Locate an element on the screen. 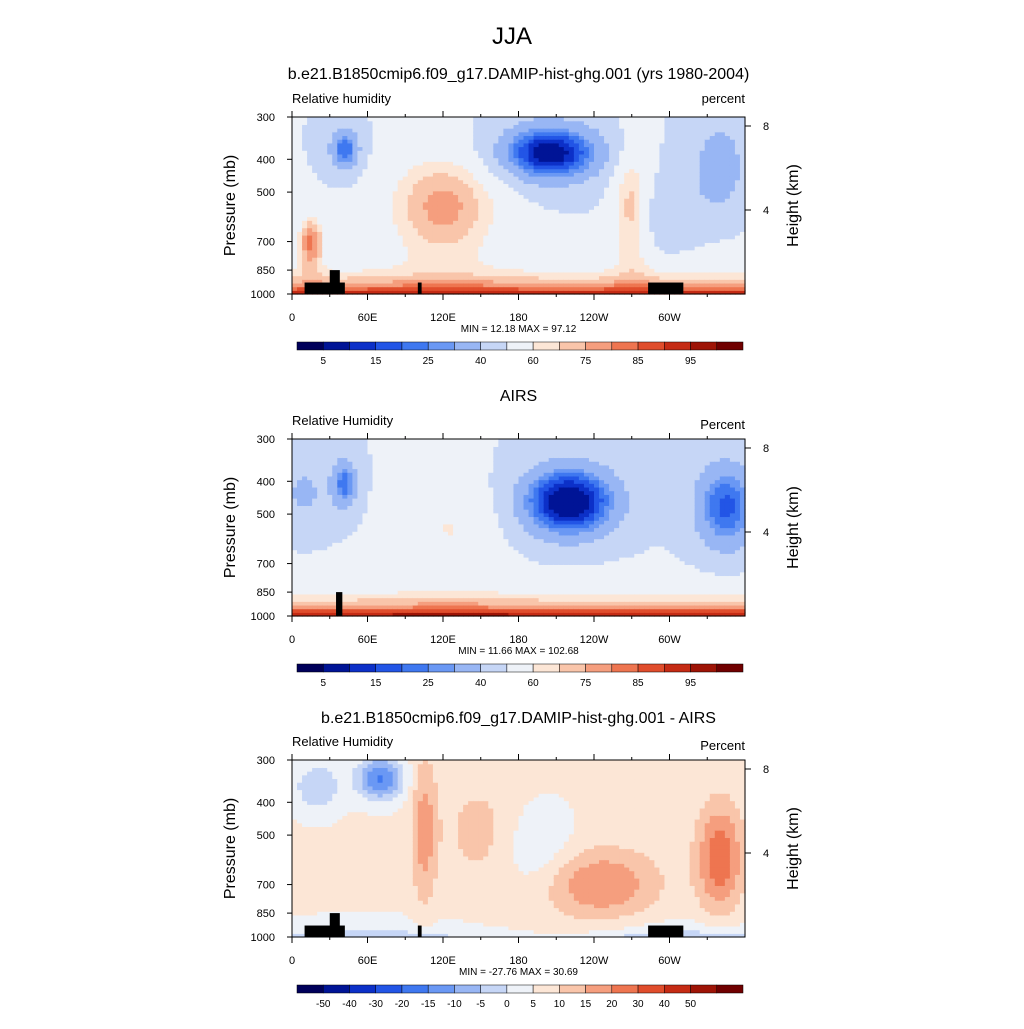 This screenshot has width=1024, height=1029. left-string: Relative humidity is located at coordinates (341, 98).